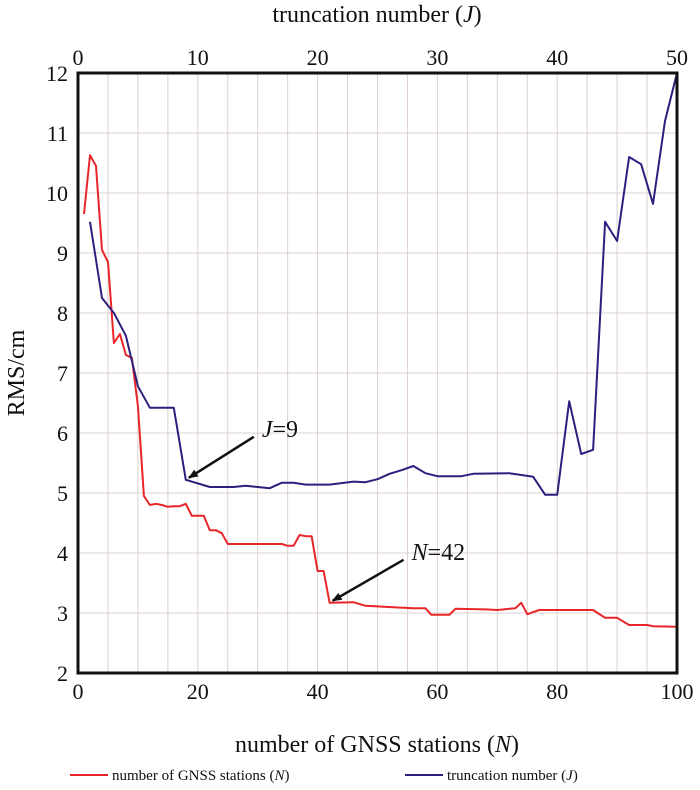  I want to click on annotations: J=9 N=42, so click(326, 509).